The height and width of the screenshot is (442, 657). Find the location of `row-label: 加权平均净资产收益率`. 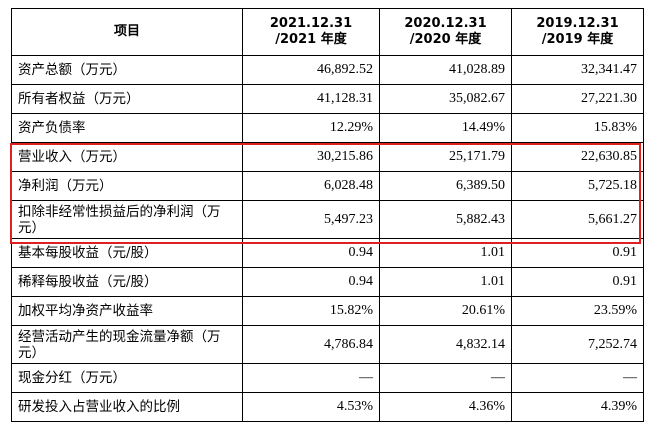

row-label: 加权平均净资产收益率 is located at coordinates (127, 311).